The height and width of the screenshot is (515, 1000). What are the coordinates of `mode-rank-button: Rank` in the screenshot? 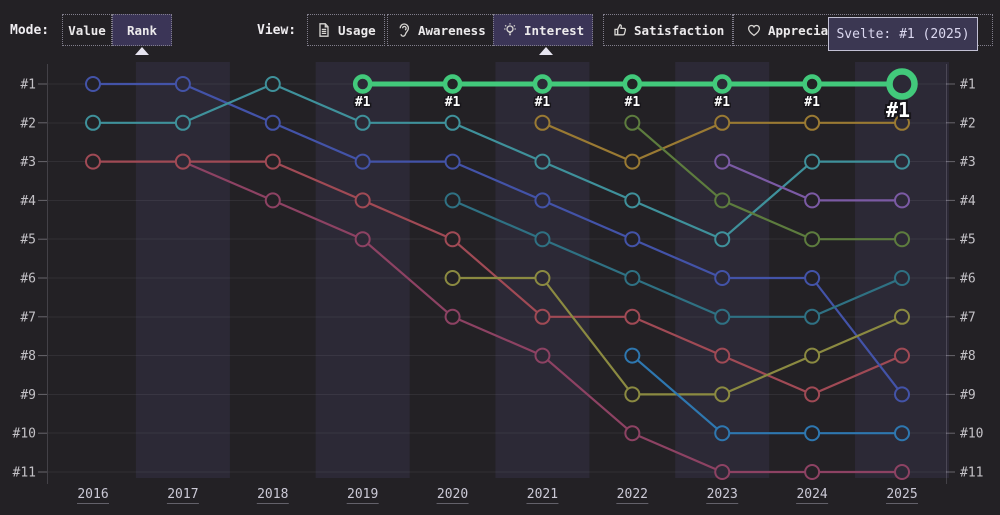 It's located at (142, 30).